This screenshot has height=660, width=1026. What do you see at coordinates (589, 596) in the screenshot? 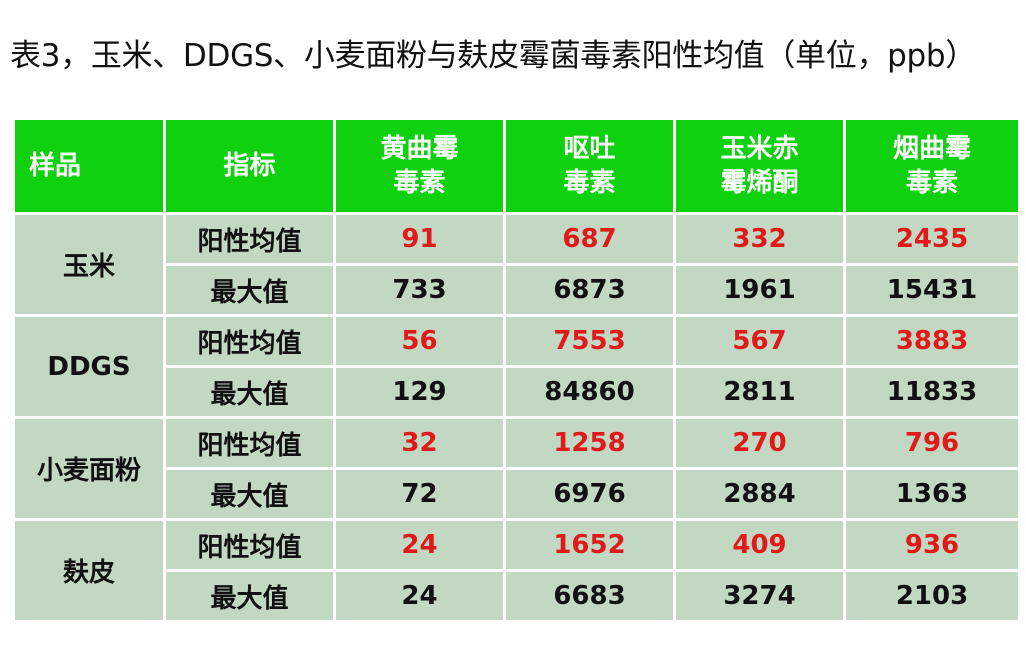
I see `max-value-cell: 6683` at bounding box center [589, 596].